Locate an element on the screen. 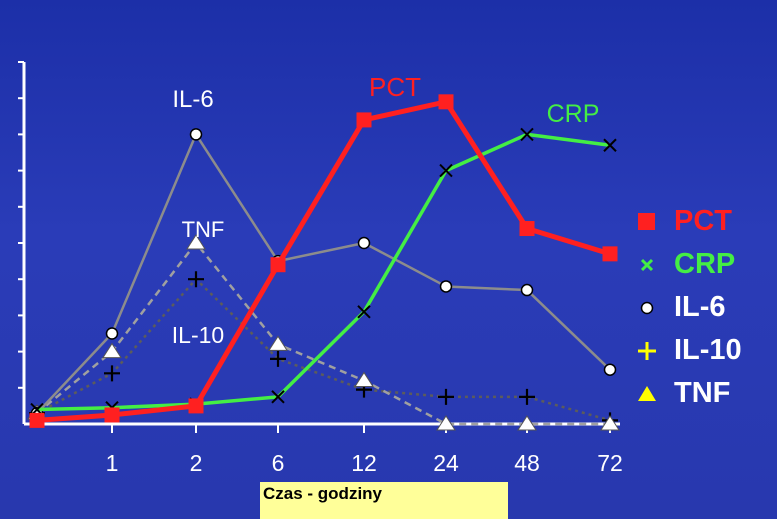 Image resolution: width=777 pixels, height=519 pixels. legend-item-il6: IL-6 is located at coordinates (688, 307).